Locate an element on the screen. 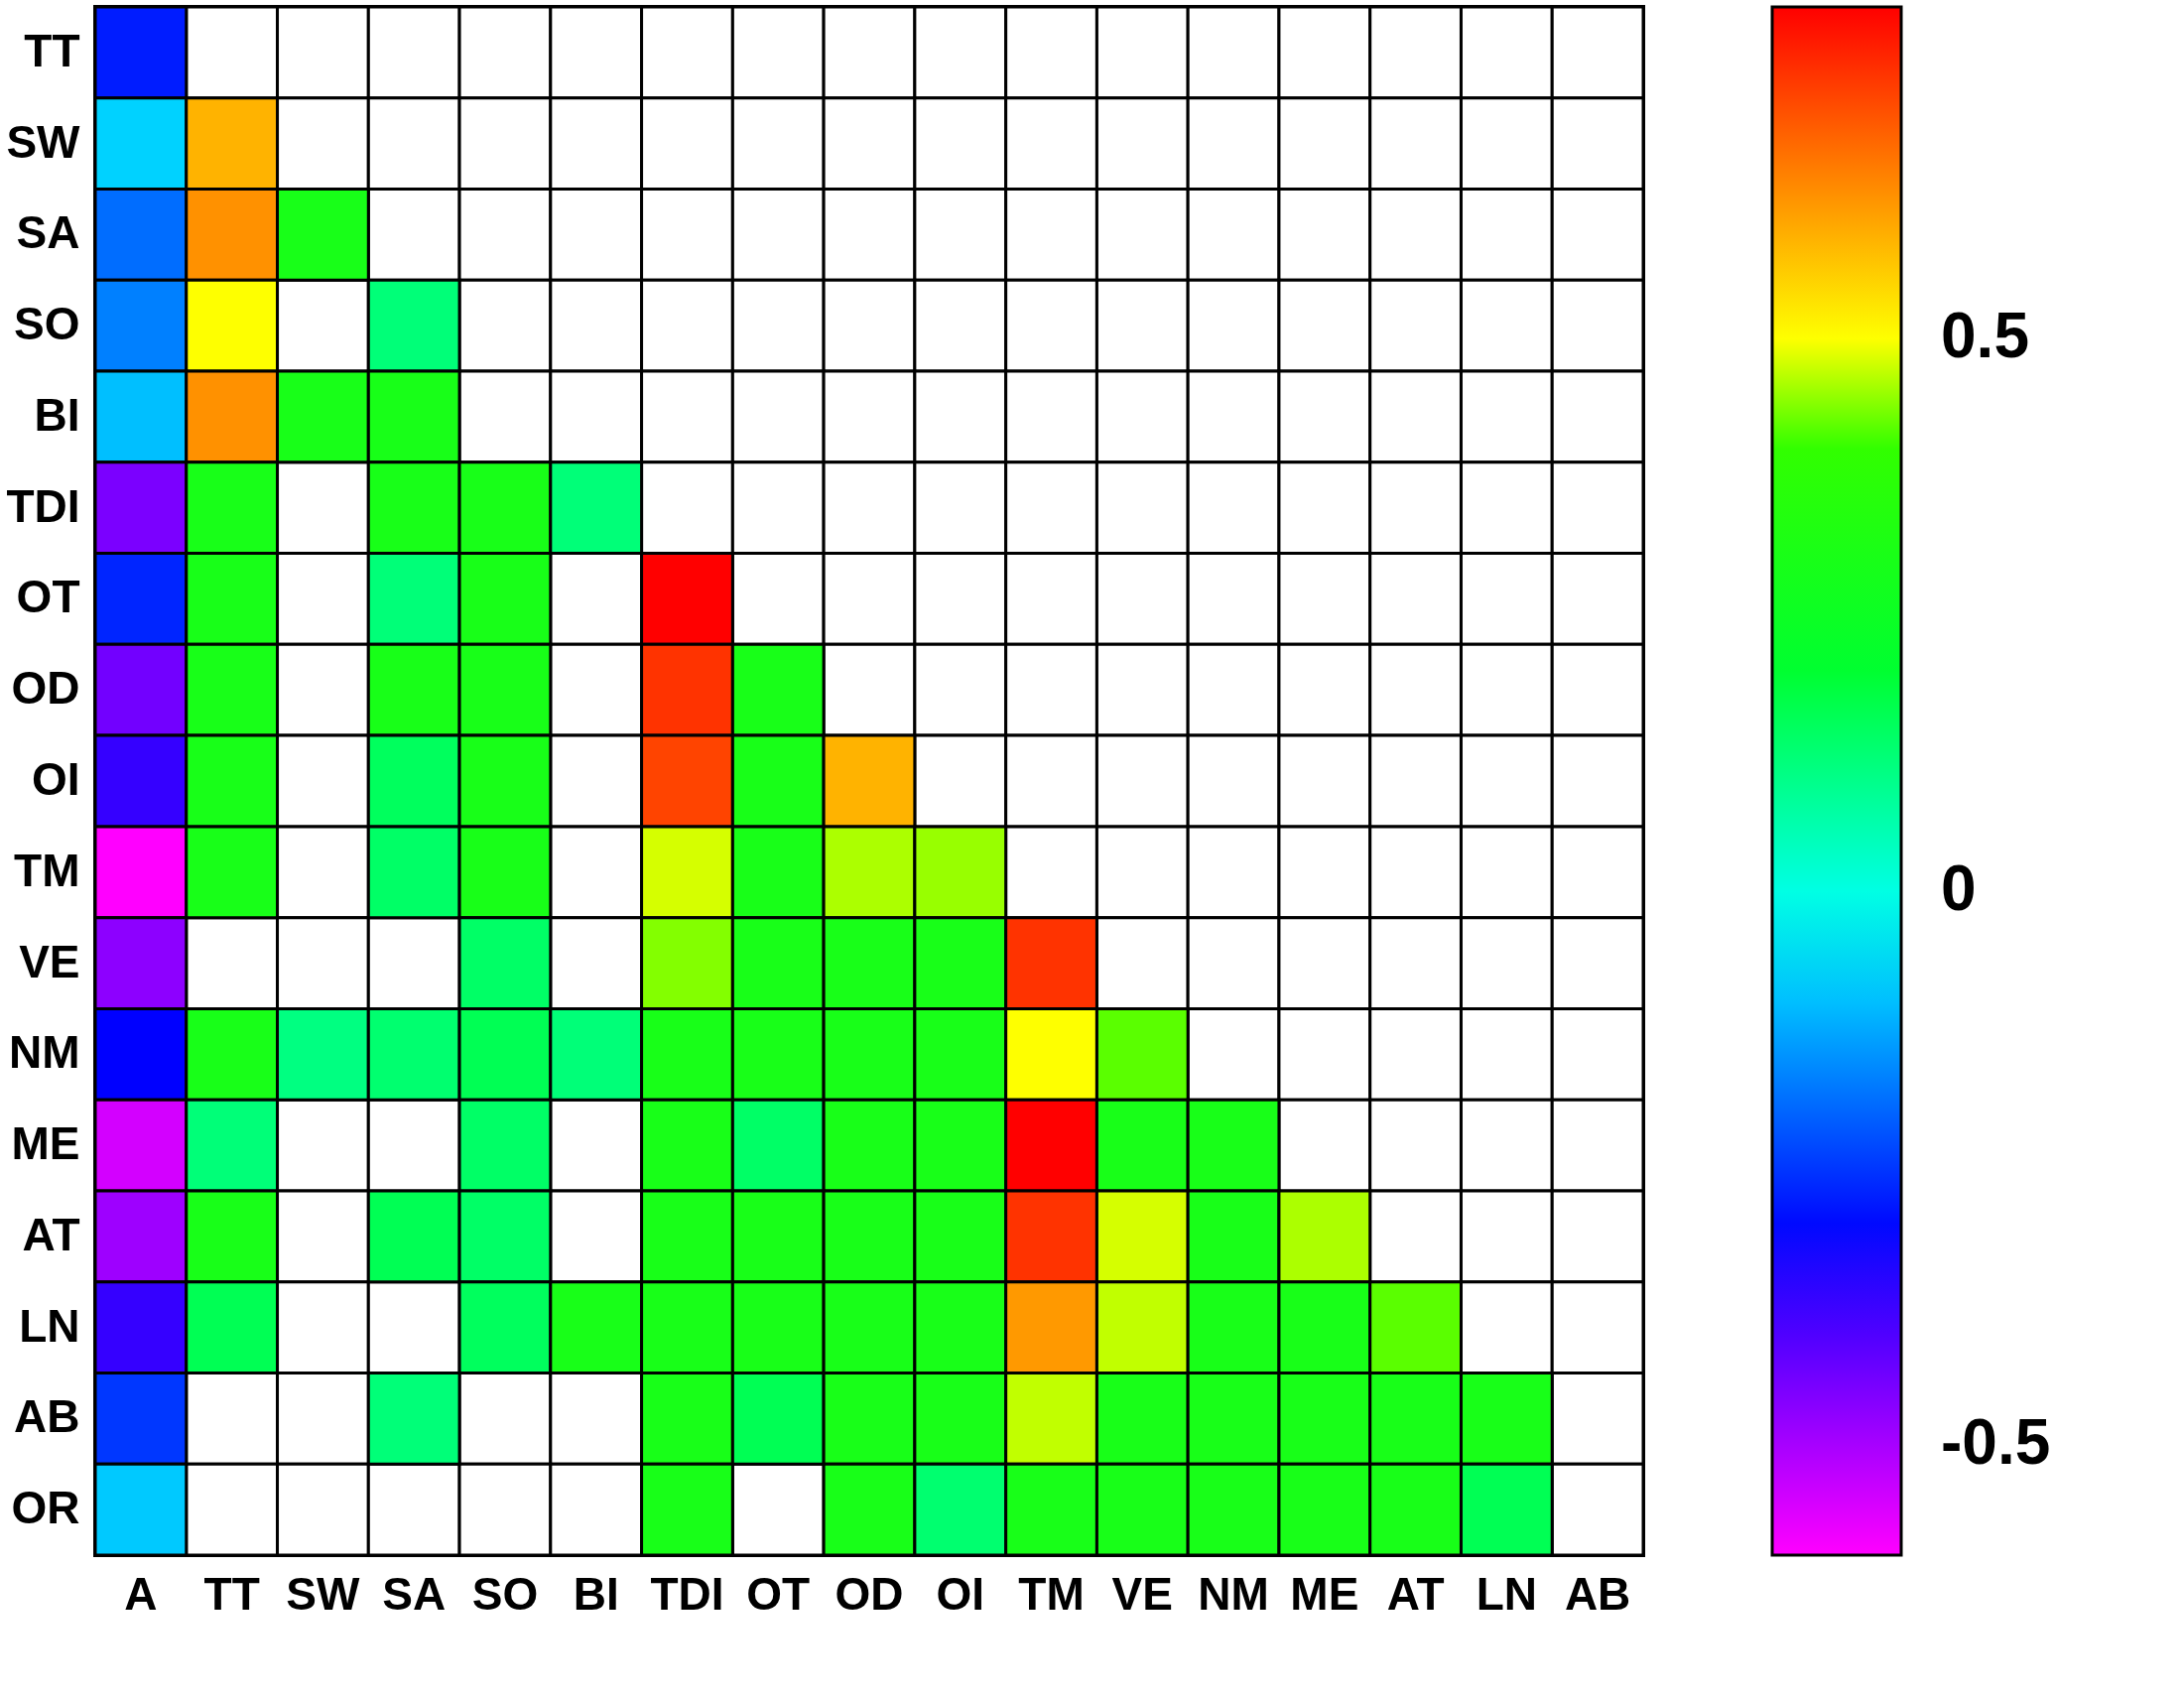 Image resolution: width=2184 pixels, height=1700 pixels. x-tick-label: OT is located at coordinates (778, 1593).